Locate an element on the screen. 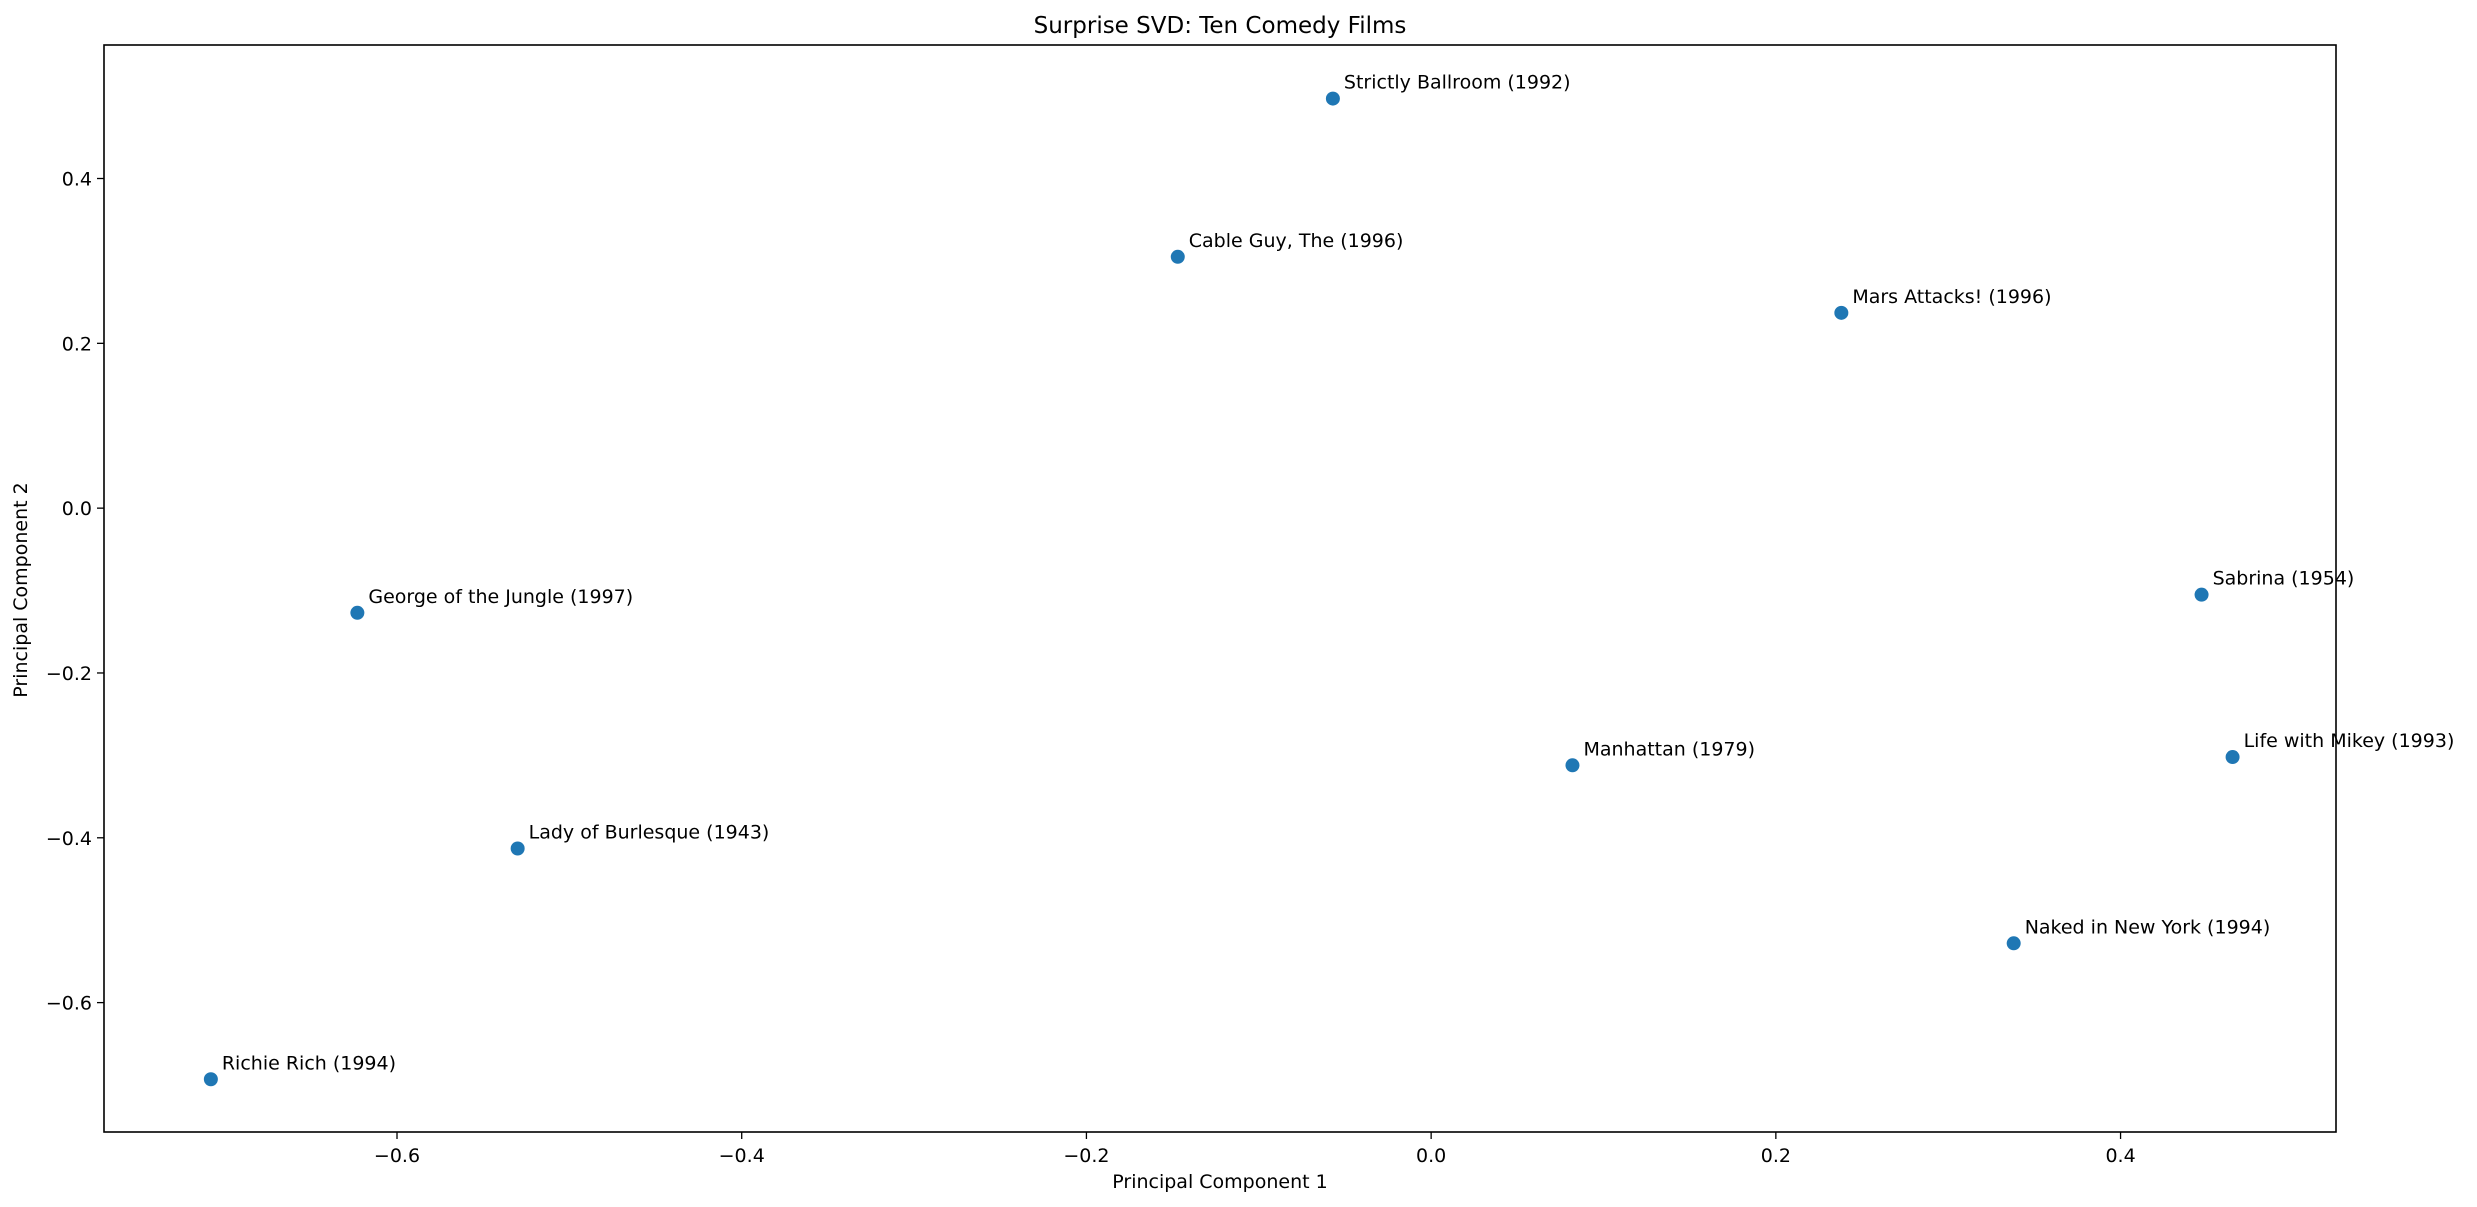 This screenshot has width=2477, height=1207. x-tick-label: −0.6 is located at coordinates (397, 1156).